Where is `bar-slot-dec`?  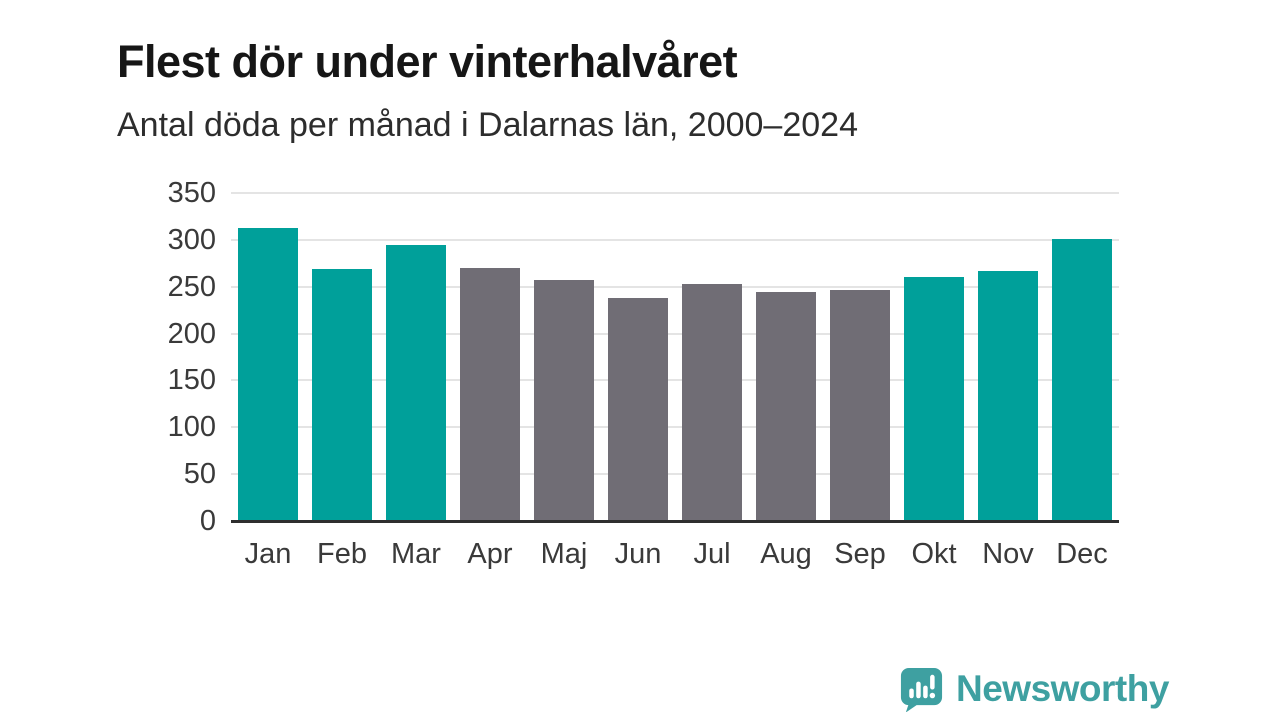 bar-slot-dec is located at coordinates (1082, 357).